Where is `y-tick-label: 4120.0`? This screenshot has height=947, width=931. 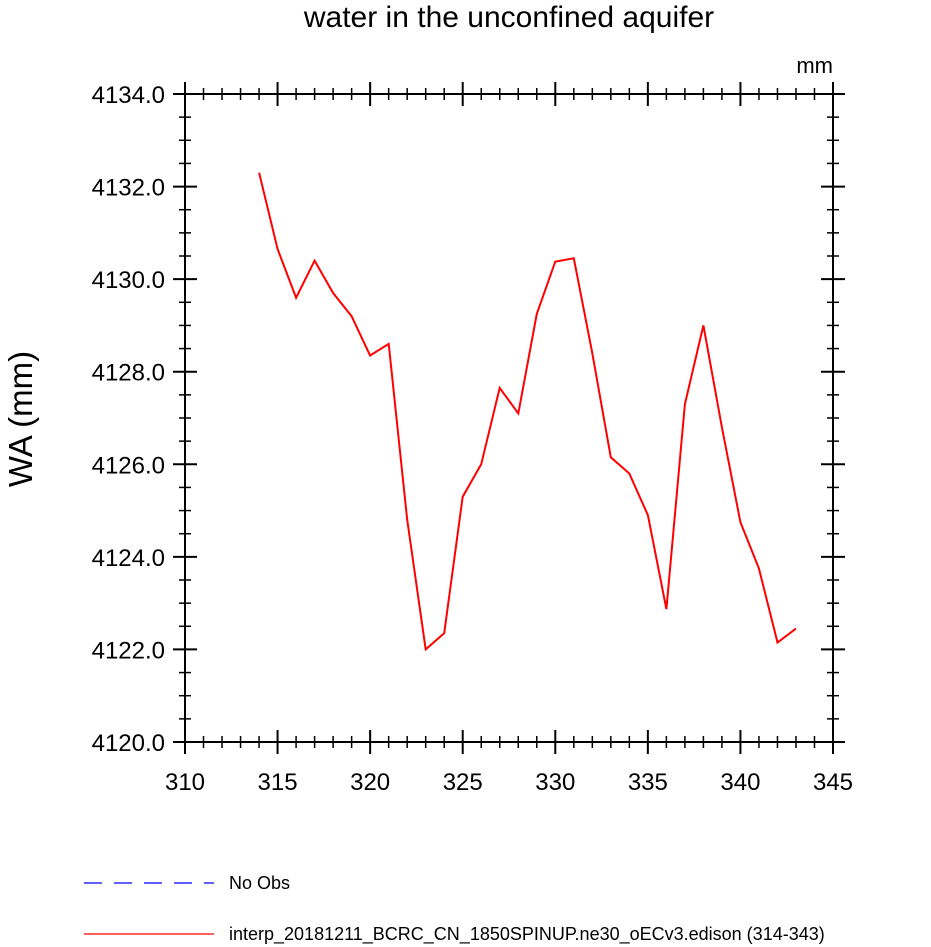 y-tick-label: 4120.0 is located at coordinates (128, 743).